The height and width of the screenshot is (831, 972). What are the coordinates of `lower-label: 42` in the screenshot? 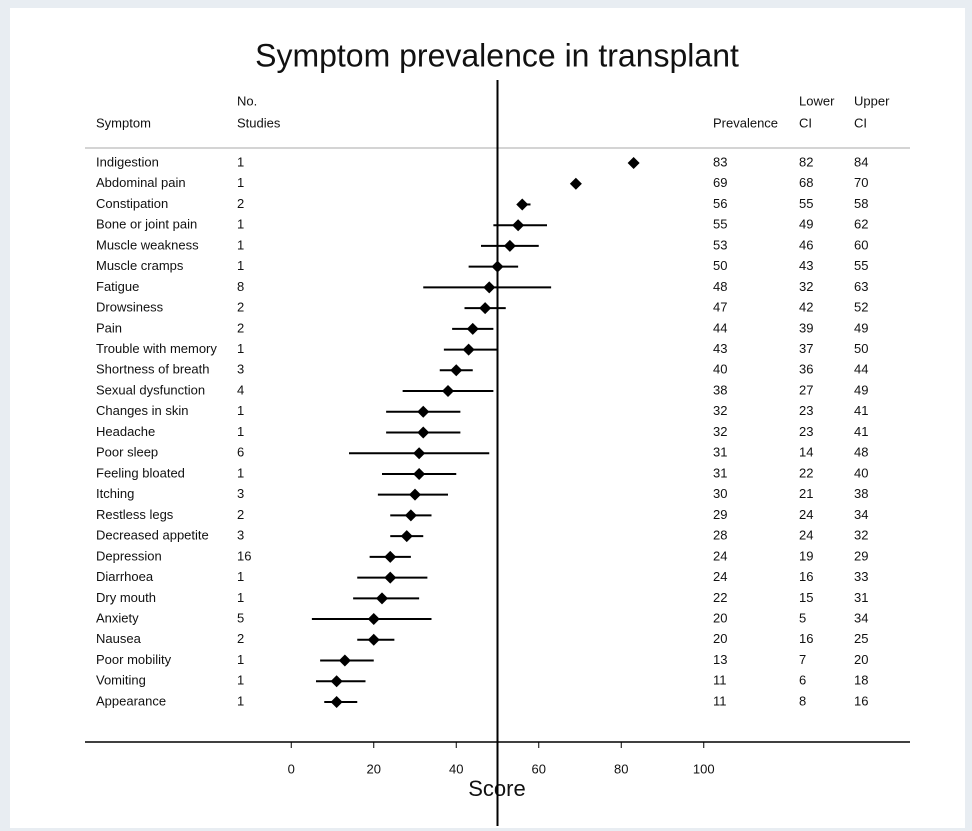 It's located at (806, 307).